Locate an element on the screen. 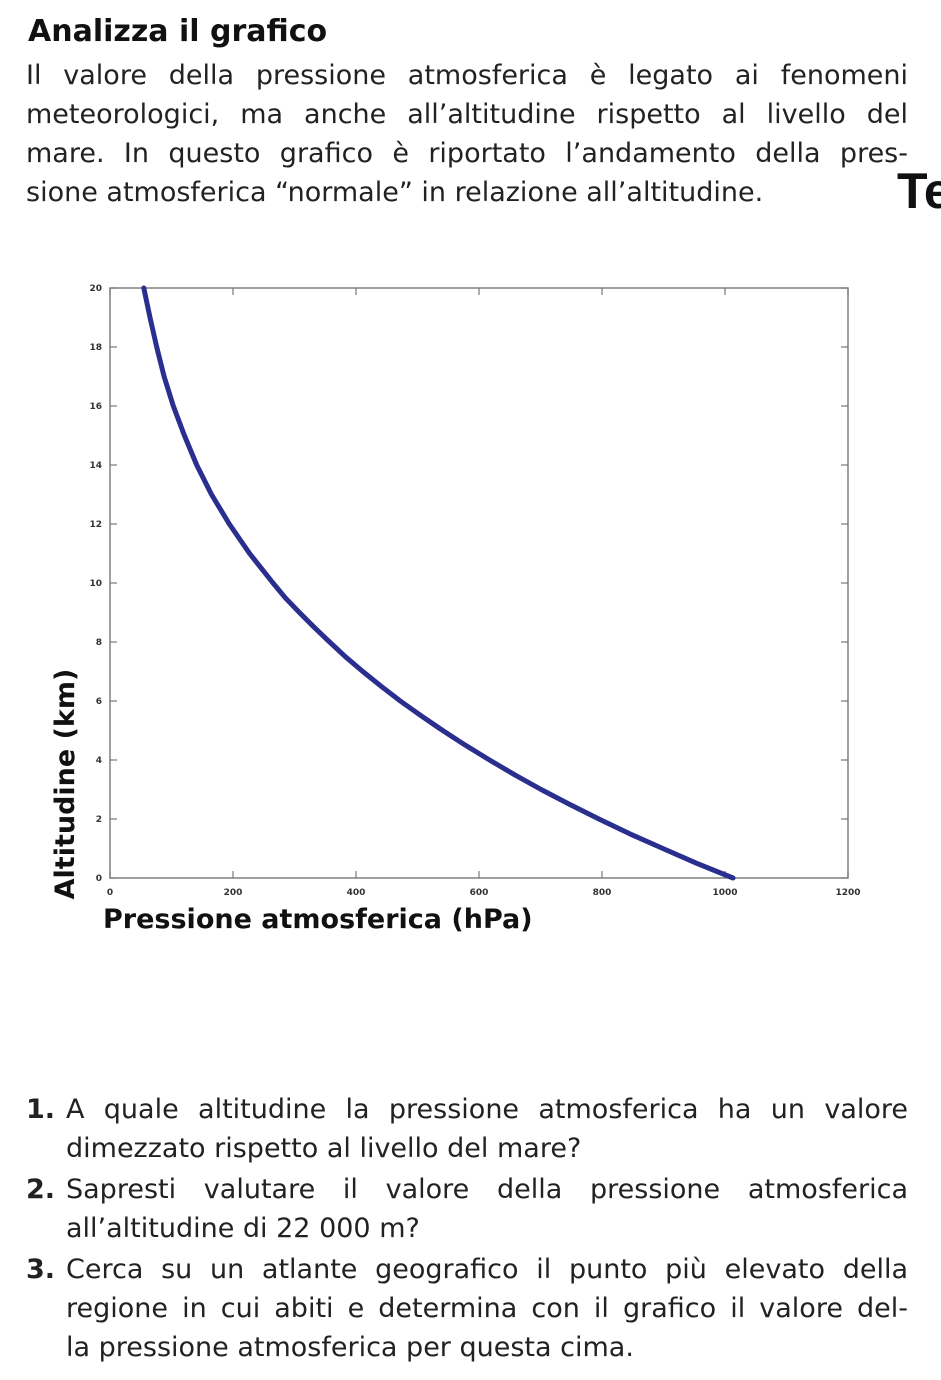 The image size is (941, 1380). y-axis-label: Altitudine (km) is located at coordinates (65, 784).